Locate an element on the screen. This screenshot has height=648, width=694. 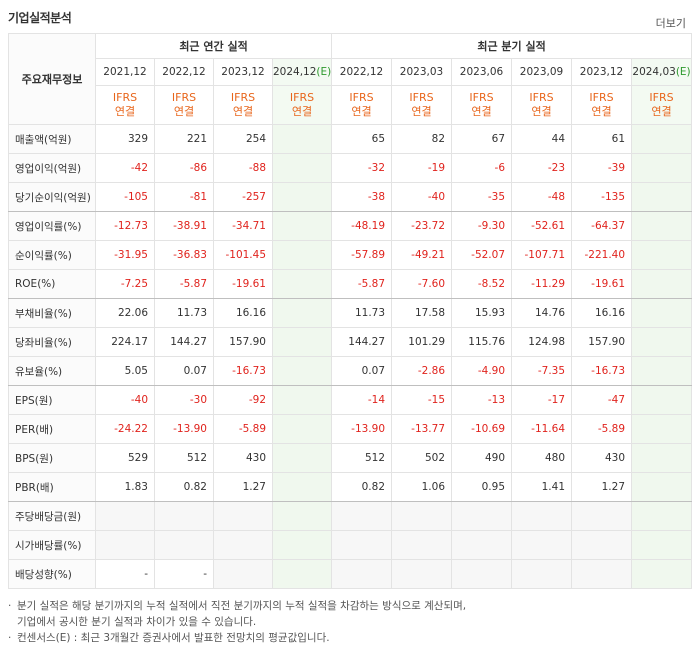
value: -31.95 is located at coordinates (131, 255).